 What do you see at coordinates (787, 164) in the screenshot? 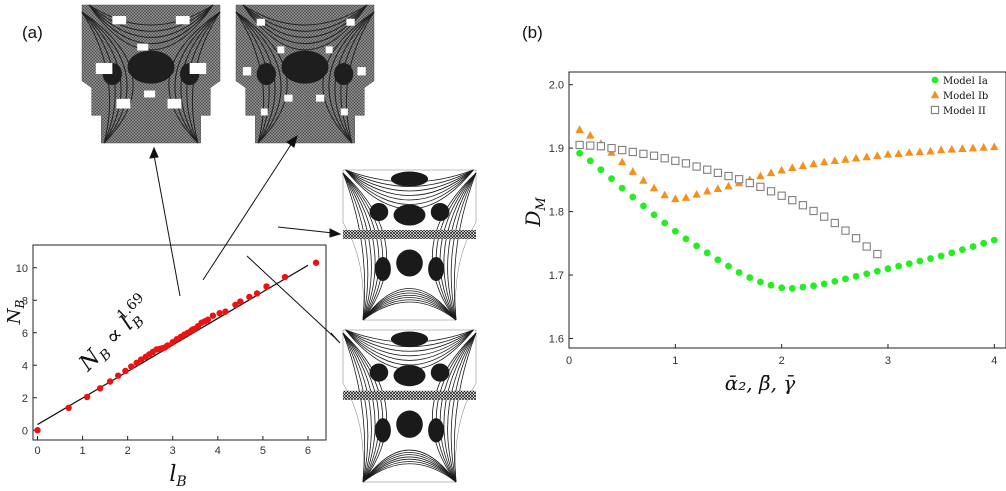
I see `series-model-ib` at bounding box center [787, 164].